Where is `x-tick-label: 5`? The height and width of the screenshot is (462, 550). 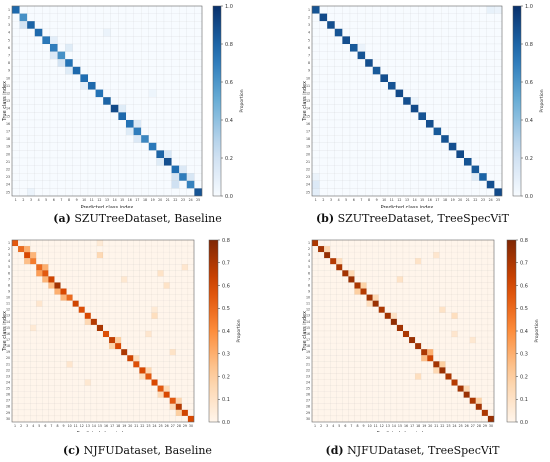 x-tick-label: 5 is located at coordinates (39, 426).